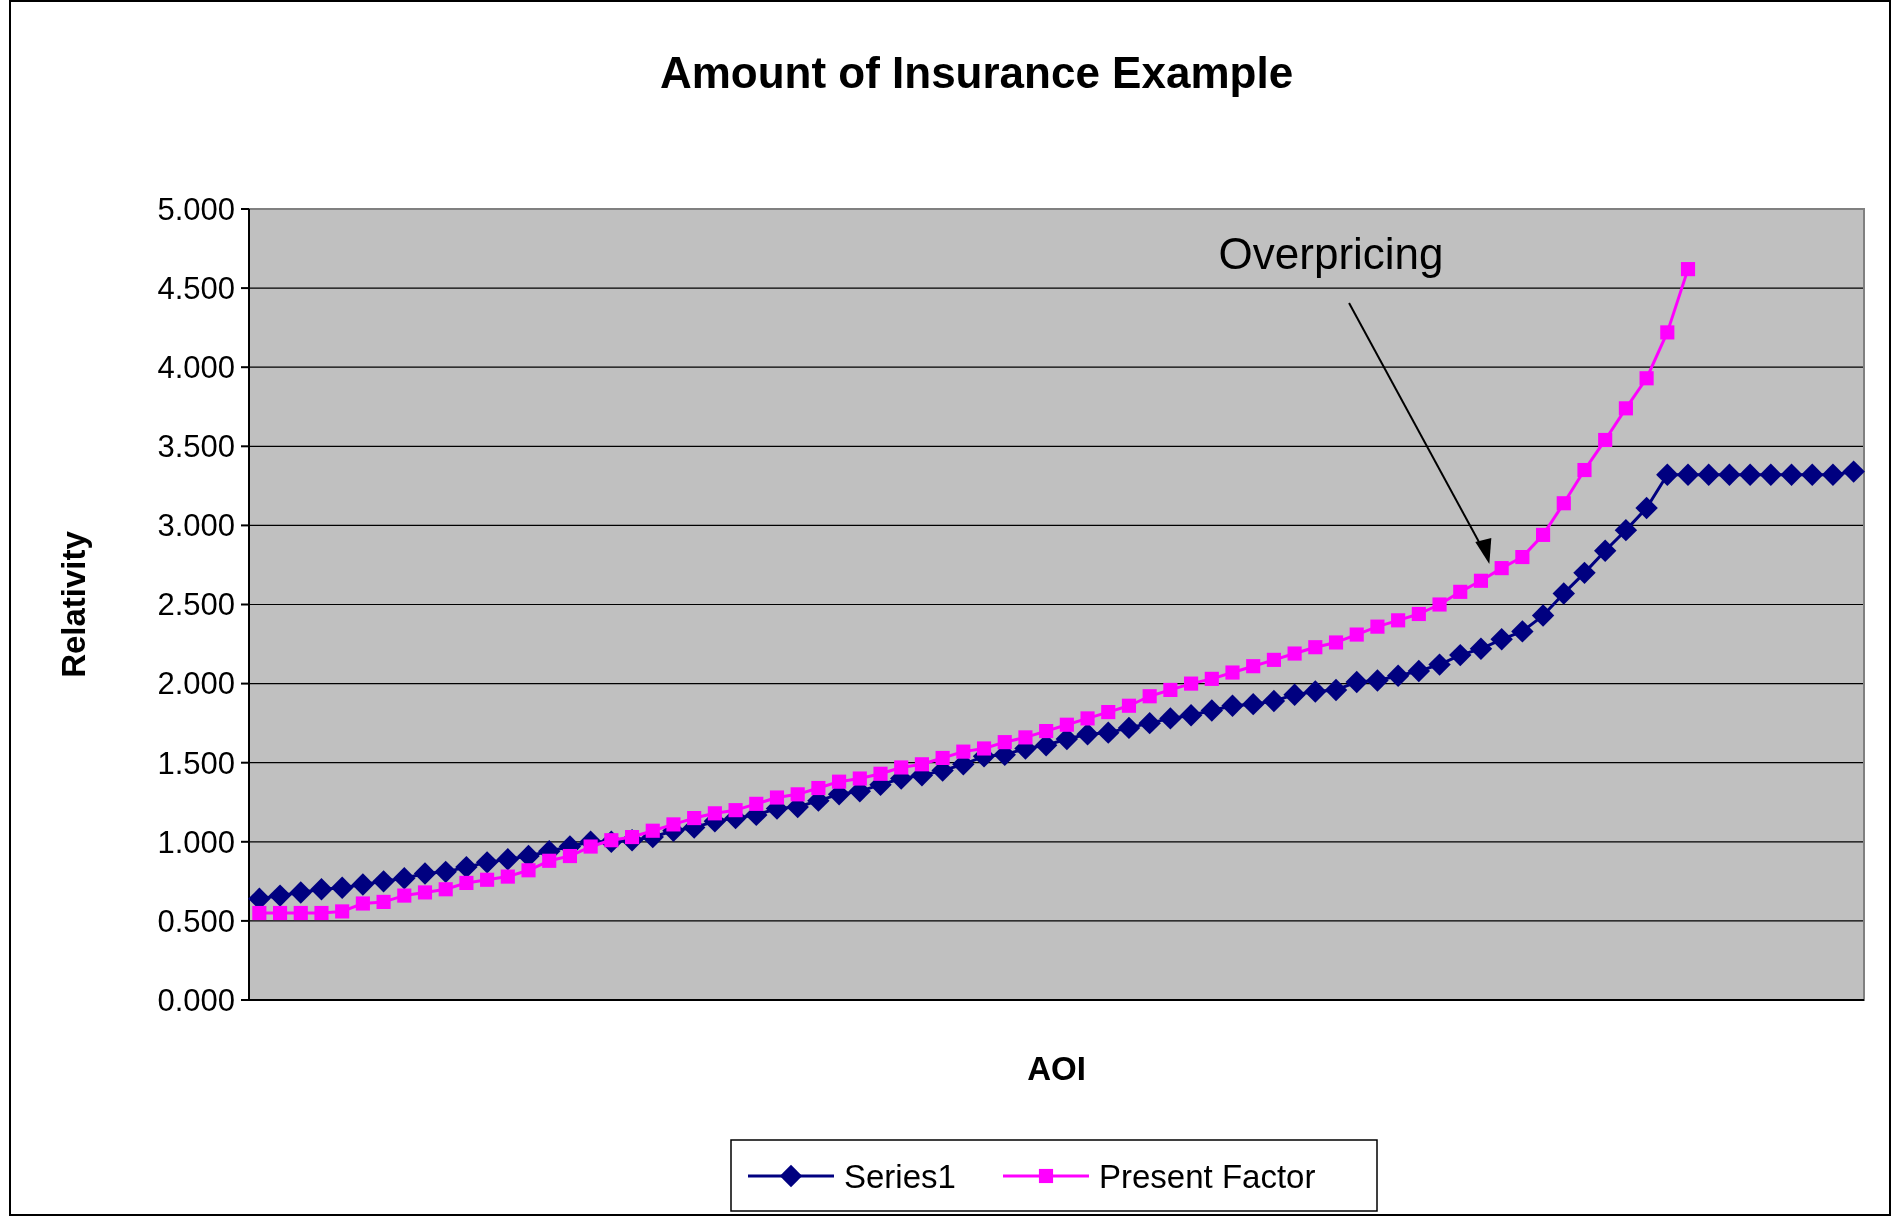  Describe the element at coordinates (196, 605) in the screenshot. I see `y-tick-label: 2.500` at that location.